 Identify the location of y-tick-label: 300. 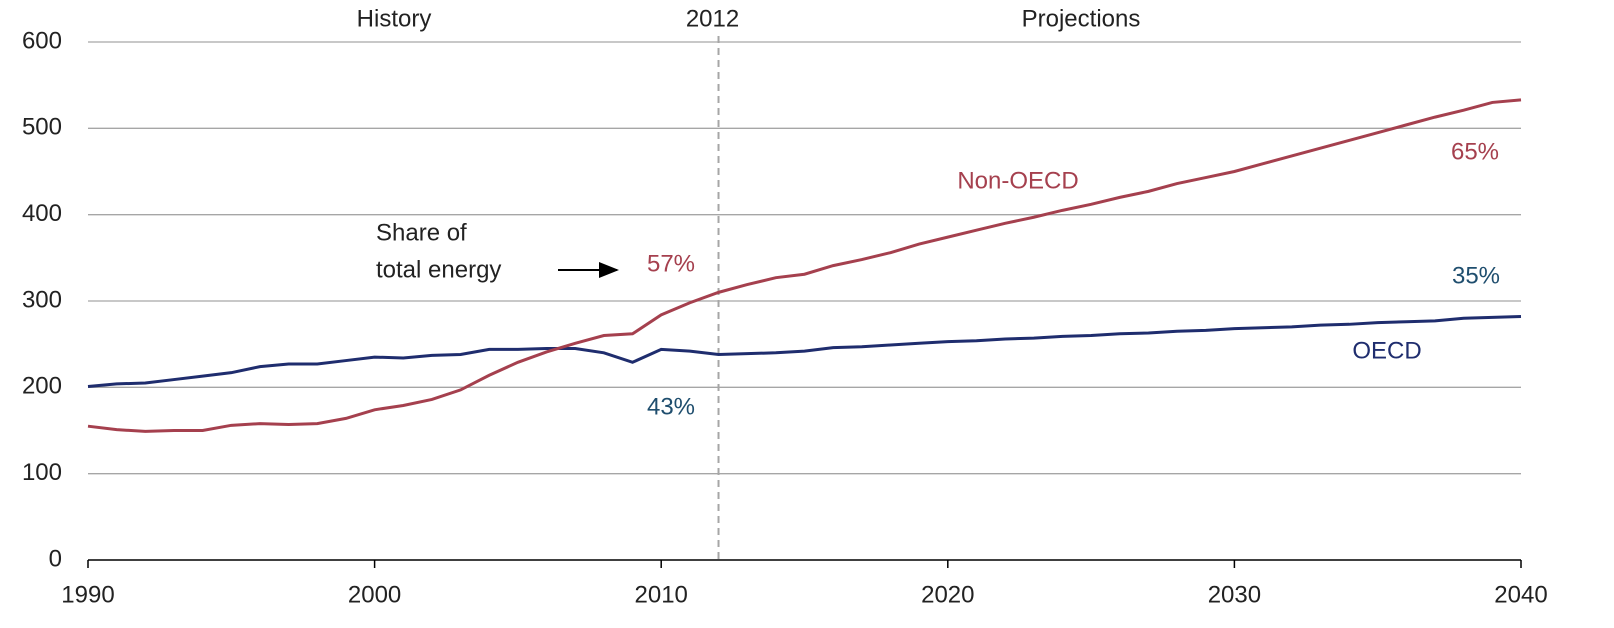
(42, 299).